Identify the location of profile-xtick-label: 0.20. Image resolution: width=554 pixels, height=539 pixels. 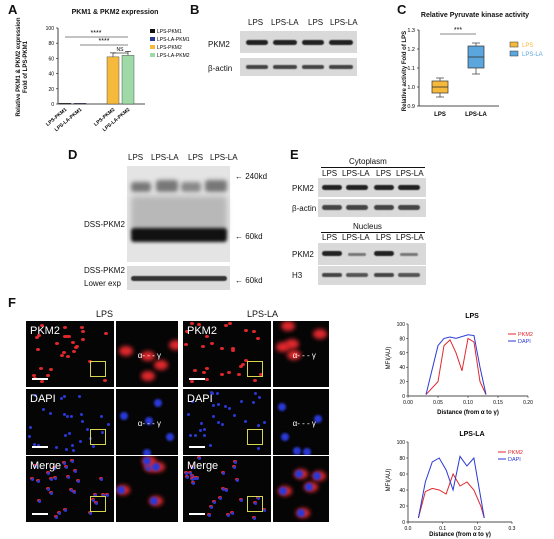
(528, 403).